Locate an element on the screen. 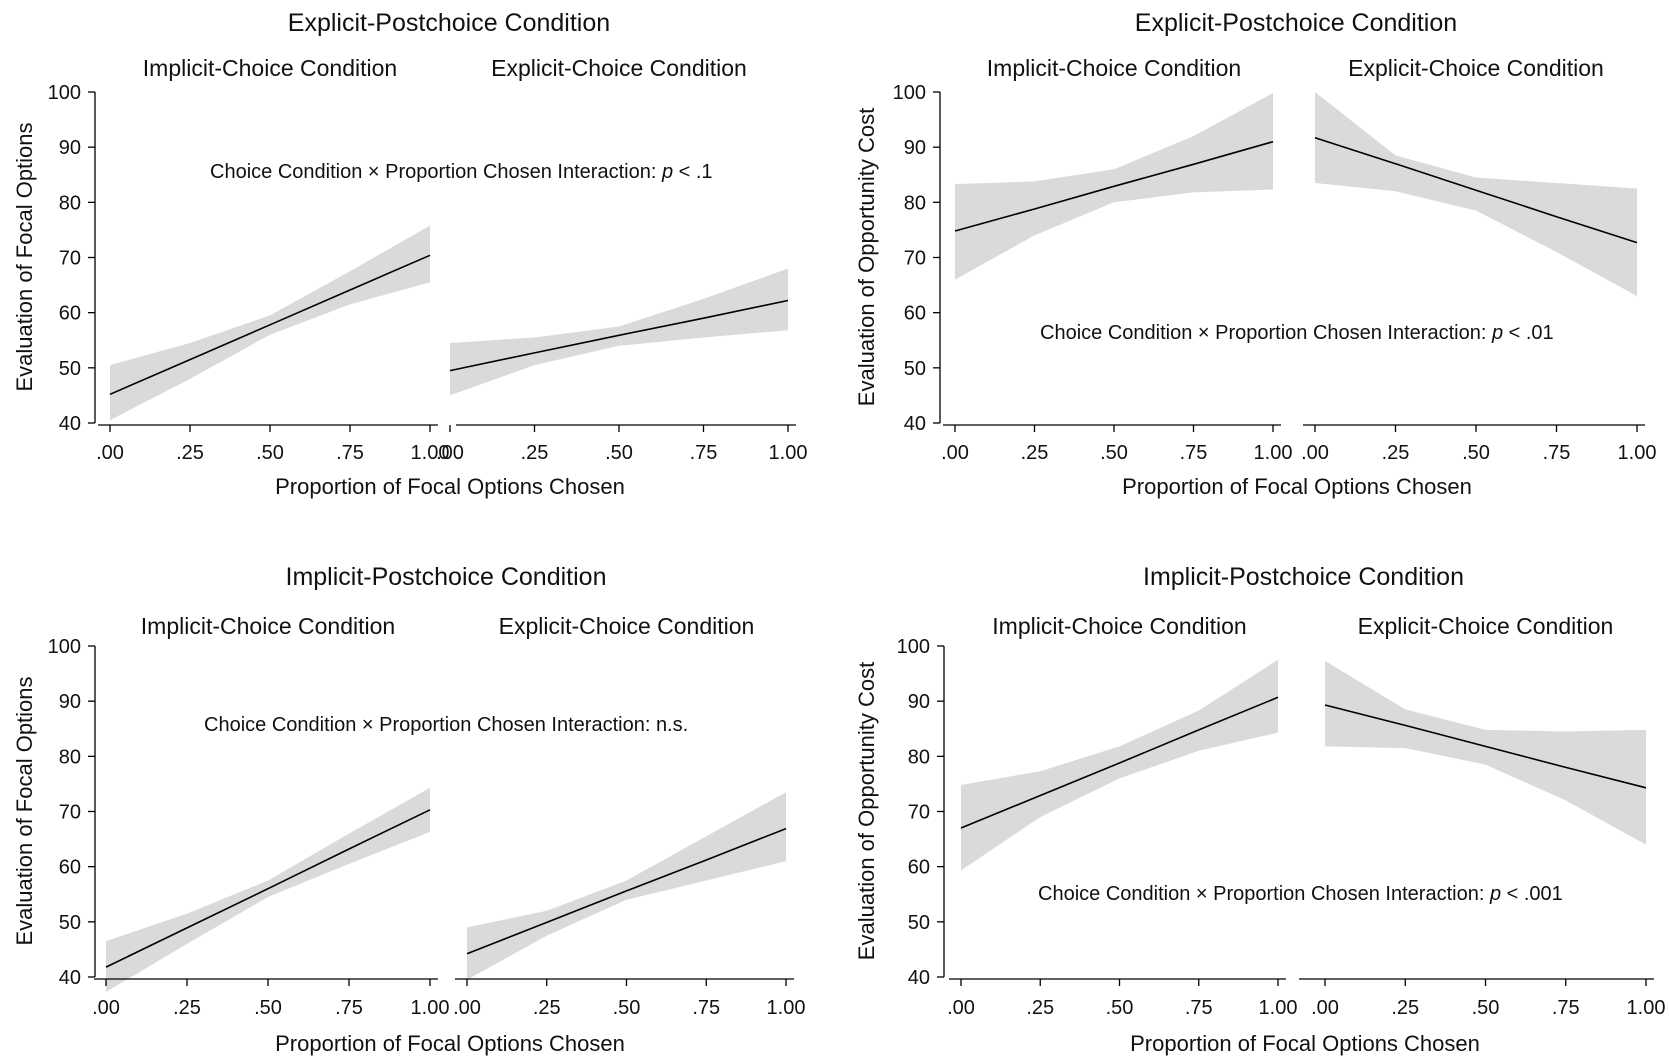 This screenshot has width=1669, height=1058. annotation-suffix: < .1 is located at coordinates (692, 172).